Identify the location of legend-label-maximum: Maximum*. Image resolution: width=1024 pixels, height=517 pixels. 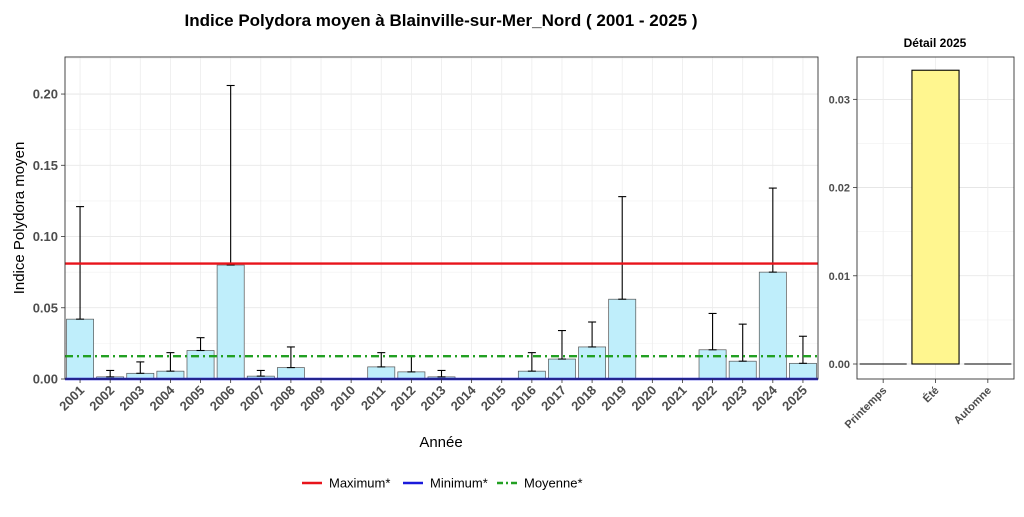
(359, 483).